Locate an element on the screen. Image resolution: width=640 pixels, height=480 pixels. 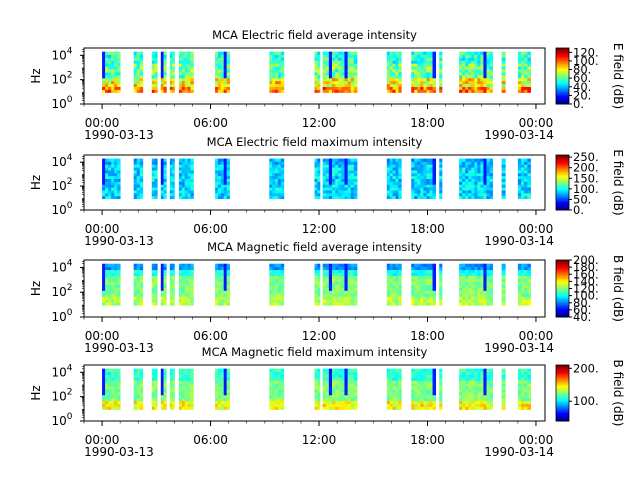
colorbar: 0.20.40.60.80.100.120. E field (dB) is located at coordinates (590, 77).